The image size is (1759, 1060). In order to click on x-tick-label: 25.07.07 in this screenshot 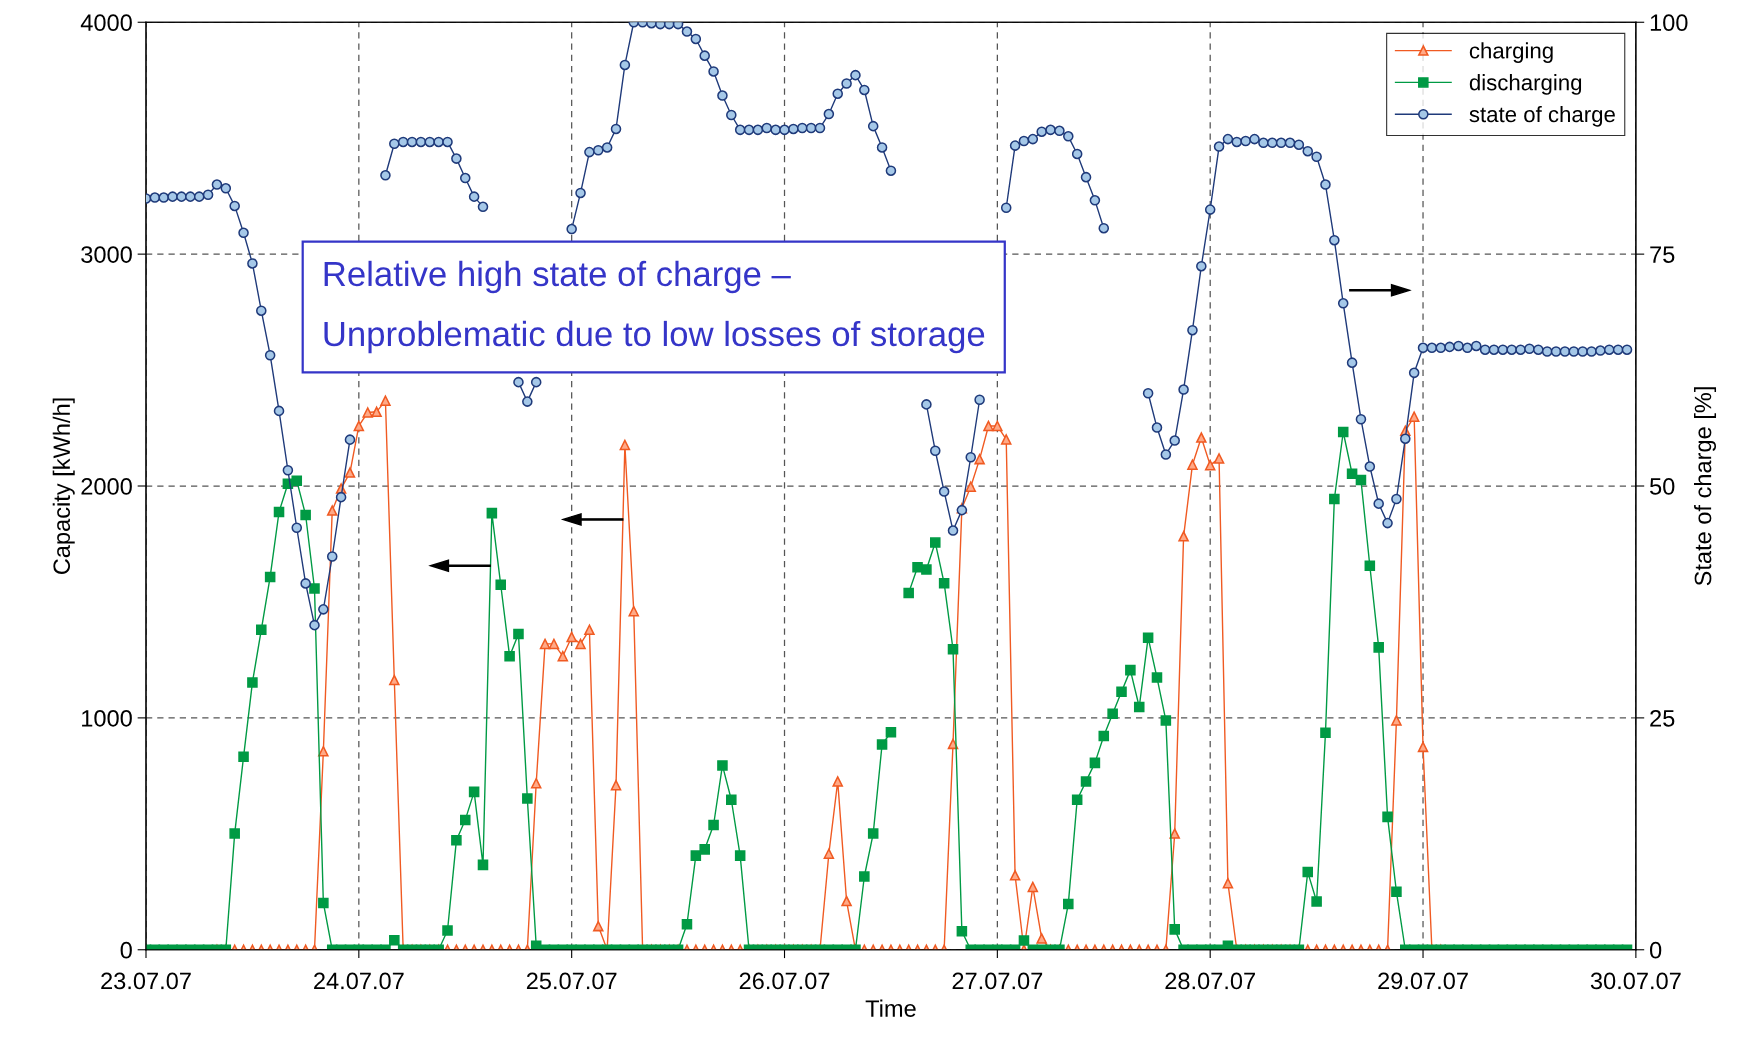, I will do `click(571, 981)`.